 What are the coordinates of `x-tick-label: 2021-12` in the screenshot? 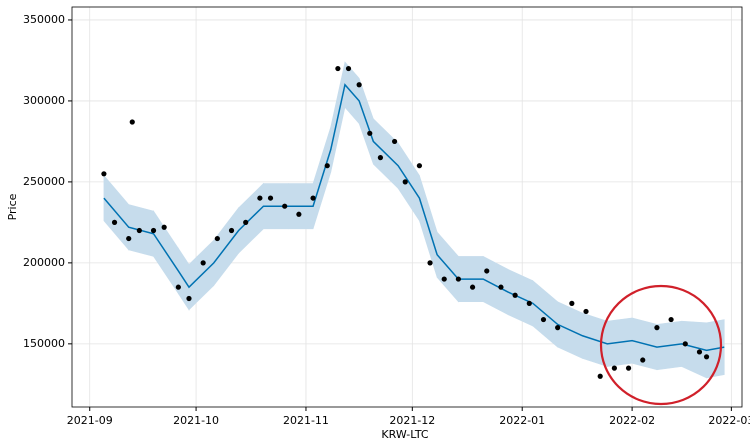 It's located at (412, 420).